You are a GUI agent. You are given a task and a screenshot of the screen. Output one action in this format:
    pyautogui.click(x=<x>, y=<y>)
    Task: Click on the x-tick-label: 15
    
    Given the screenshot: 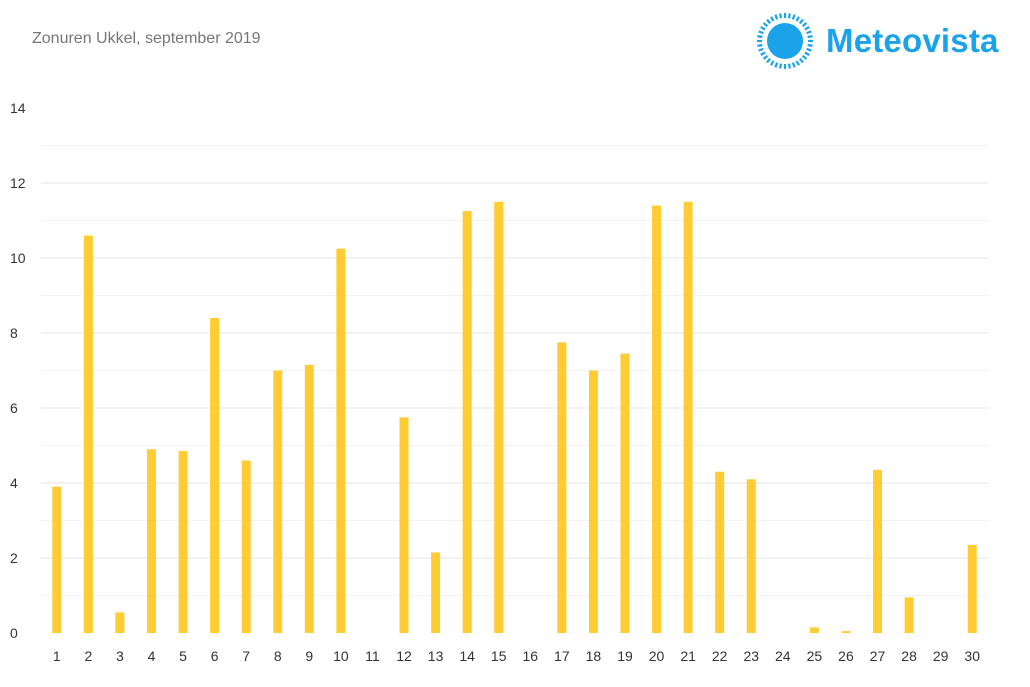 What is the action you would take?
    pyautogui.click(x=499, y=656)
    